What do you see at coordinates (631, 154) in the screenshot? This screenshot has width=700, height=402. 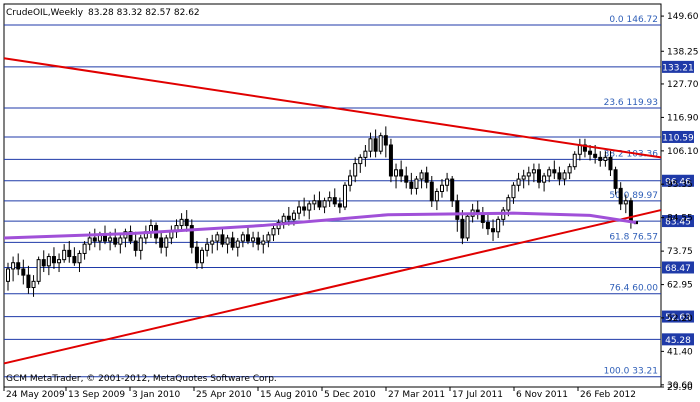 I see `fib-label: 38.2 103.36` at bounding box center [631, 154].